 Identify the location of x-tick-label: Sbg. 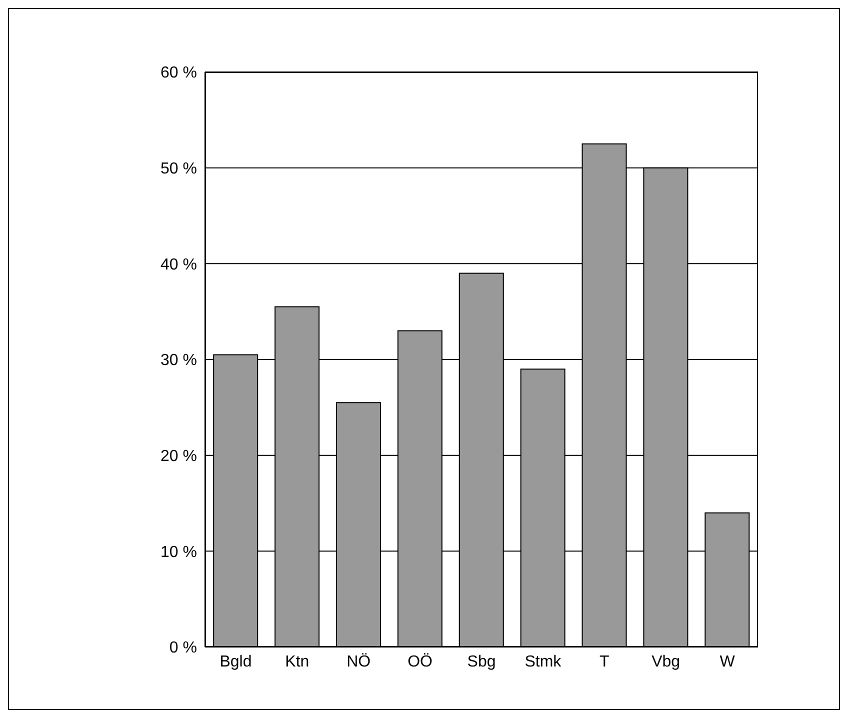
(481, 661).